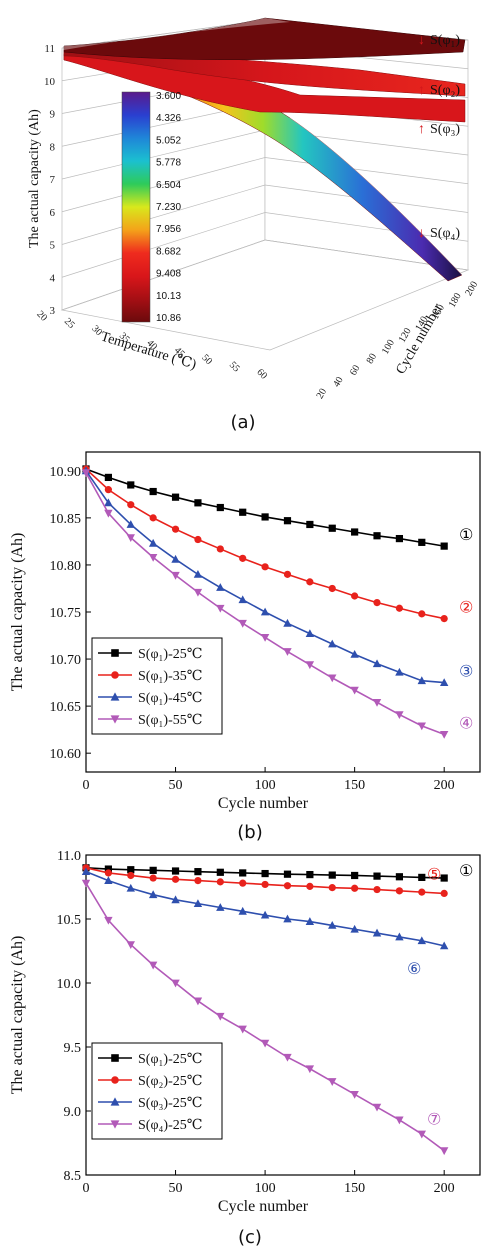 Image resolution: width=487 pixels, height=1248 pixels. Describe the element at coordinates (41, 316) in the screenshot. I see `temperature-tick: 20` at that location.